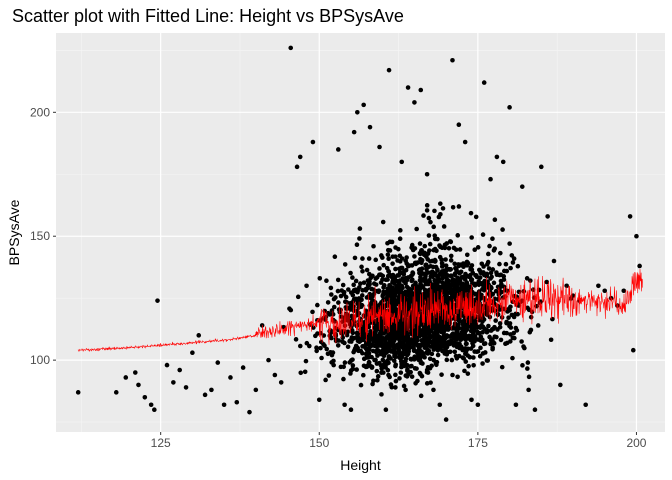 The width and height of the screenshot is (672, 480). Describe the element at coordinates (14, 232) in the screenshot. I see `y-axis-title: BPSysAve` at that location.